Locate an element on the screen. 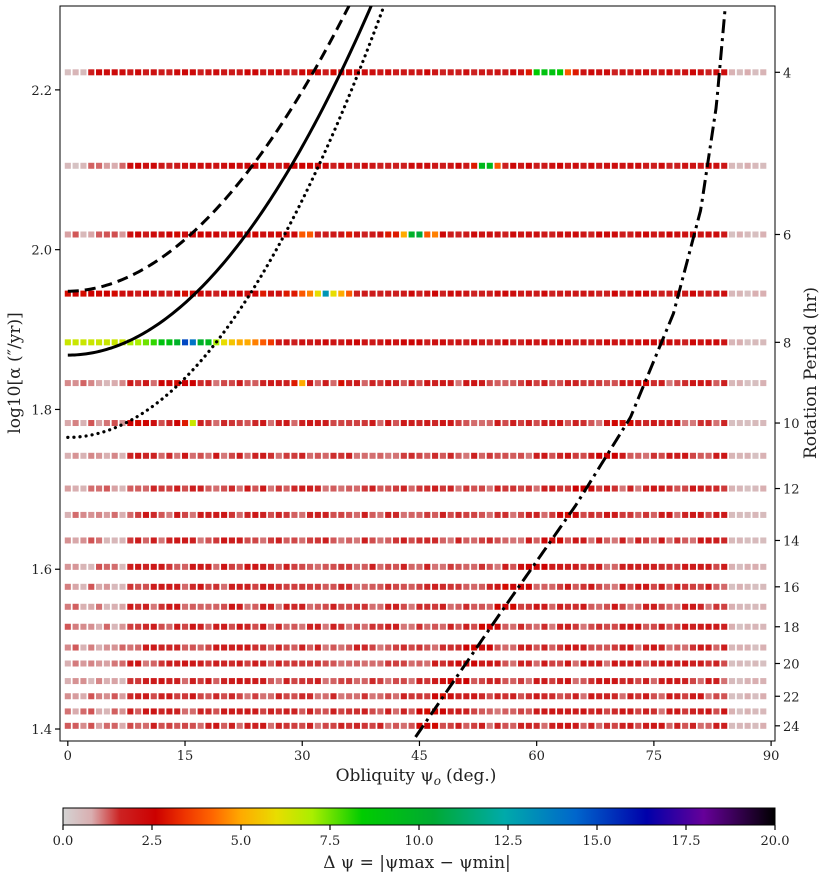 The height and width of the screenshot is (887, 830). x-tick-label: 0 is located at coordinates (68, 756).